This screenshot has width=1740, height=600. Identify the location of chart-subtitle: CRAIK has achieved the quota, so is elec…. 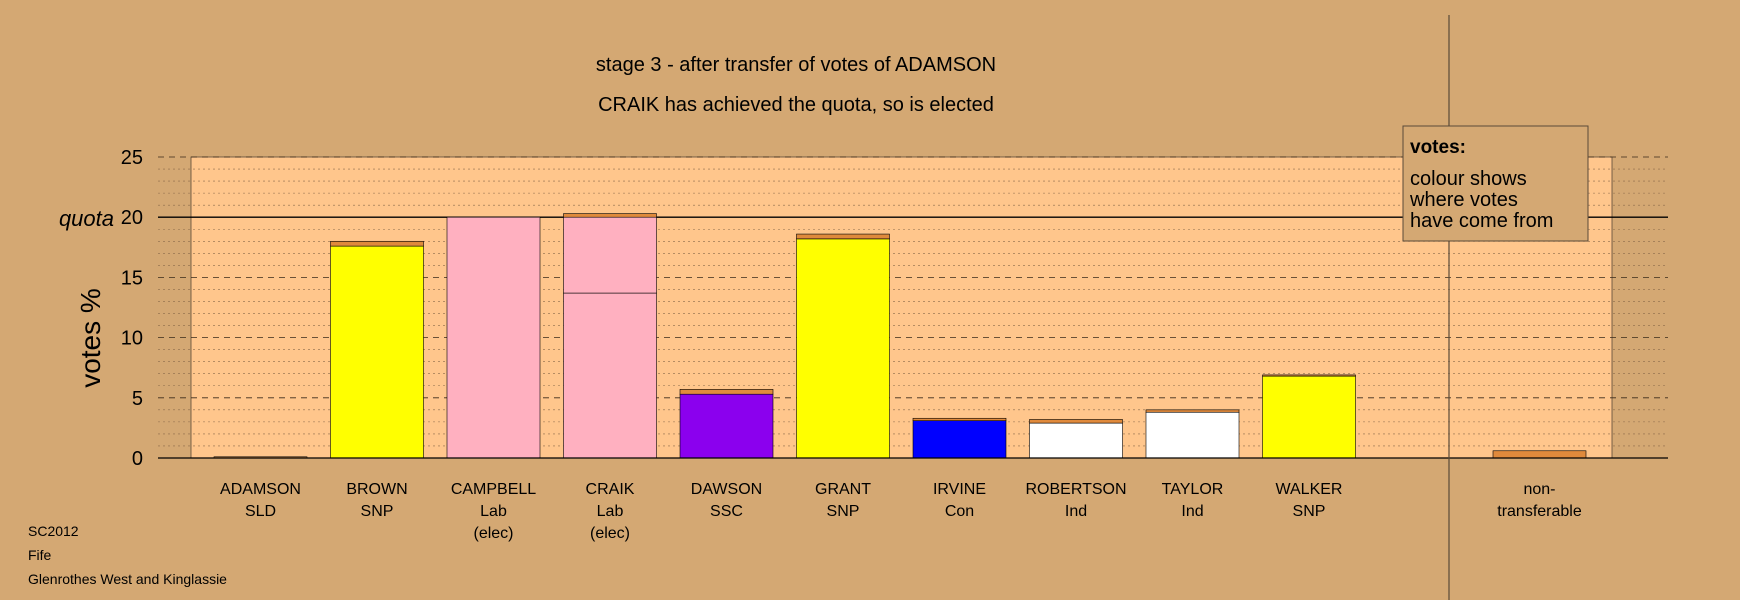
(796, 105).